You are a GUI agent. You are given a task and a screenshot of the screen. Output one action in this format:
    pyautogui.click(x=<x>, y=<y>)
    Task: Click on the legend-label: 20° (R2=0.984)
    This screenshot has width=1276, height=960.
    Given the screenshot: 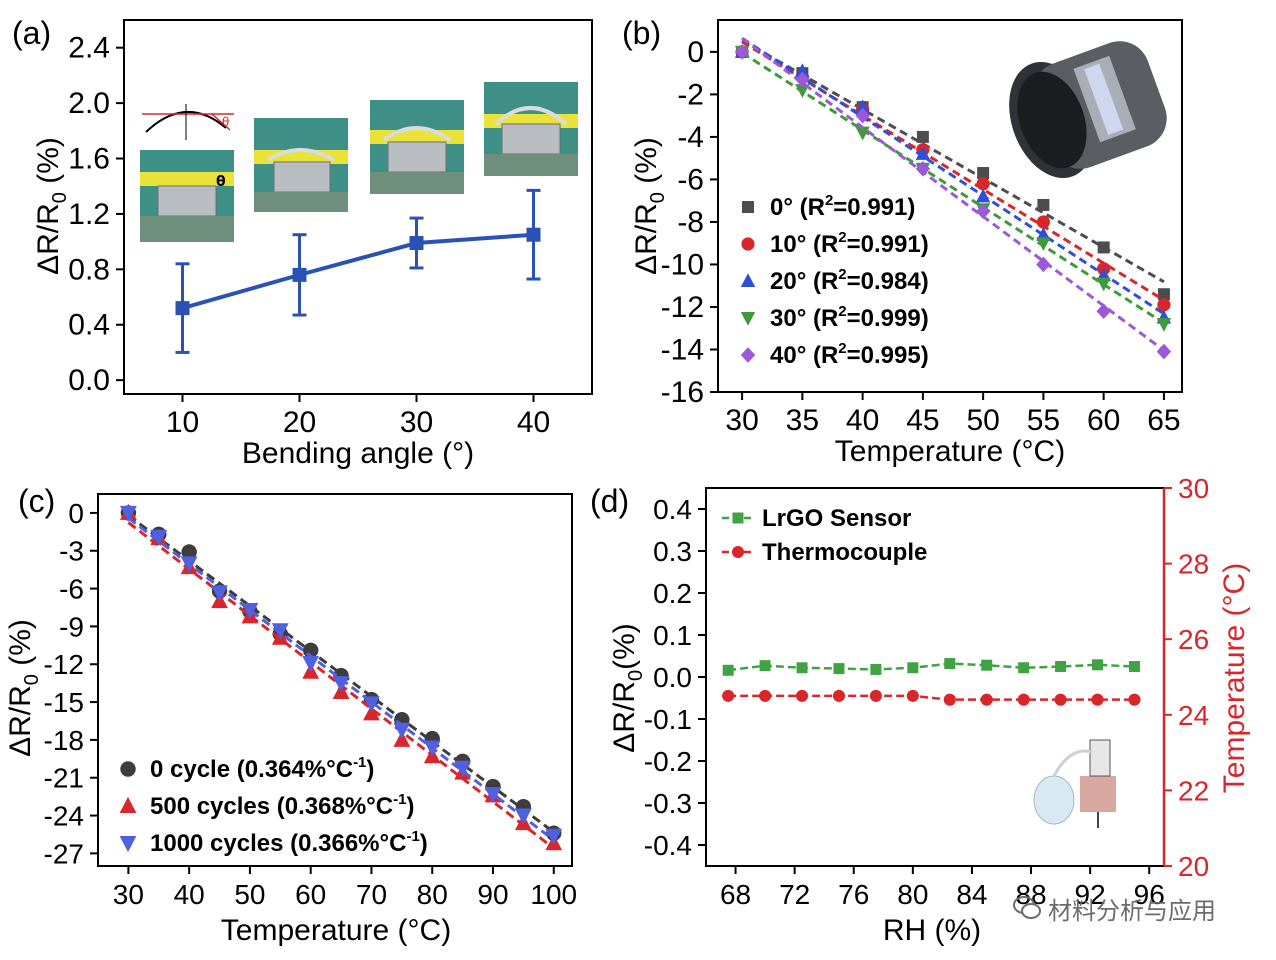 What is the action you would take?
    pyautogui.click(x=849, y=280)
    